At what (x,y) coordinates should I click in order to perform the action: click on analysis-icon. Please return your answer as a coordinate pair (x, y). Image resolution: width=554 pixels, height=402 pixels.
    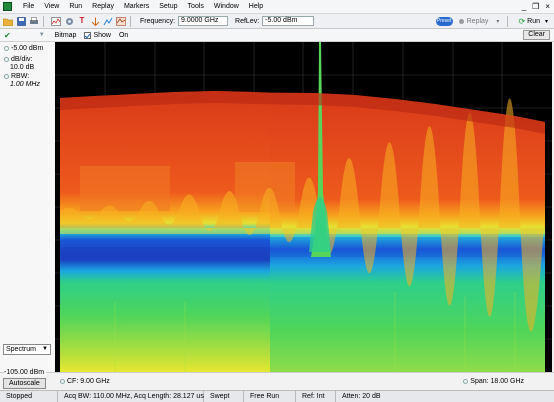
    Looking at the image, I should click on (108, 21).